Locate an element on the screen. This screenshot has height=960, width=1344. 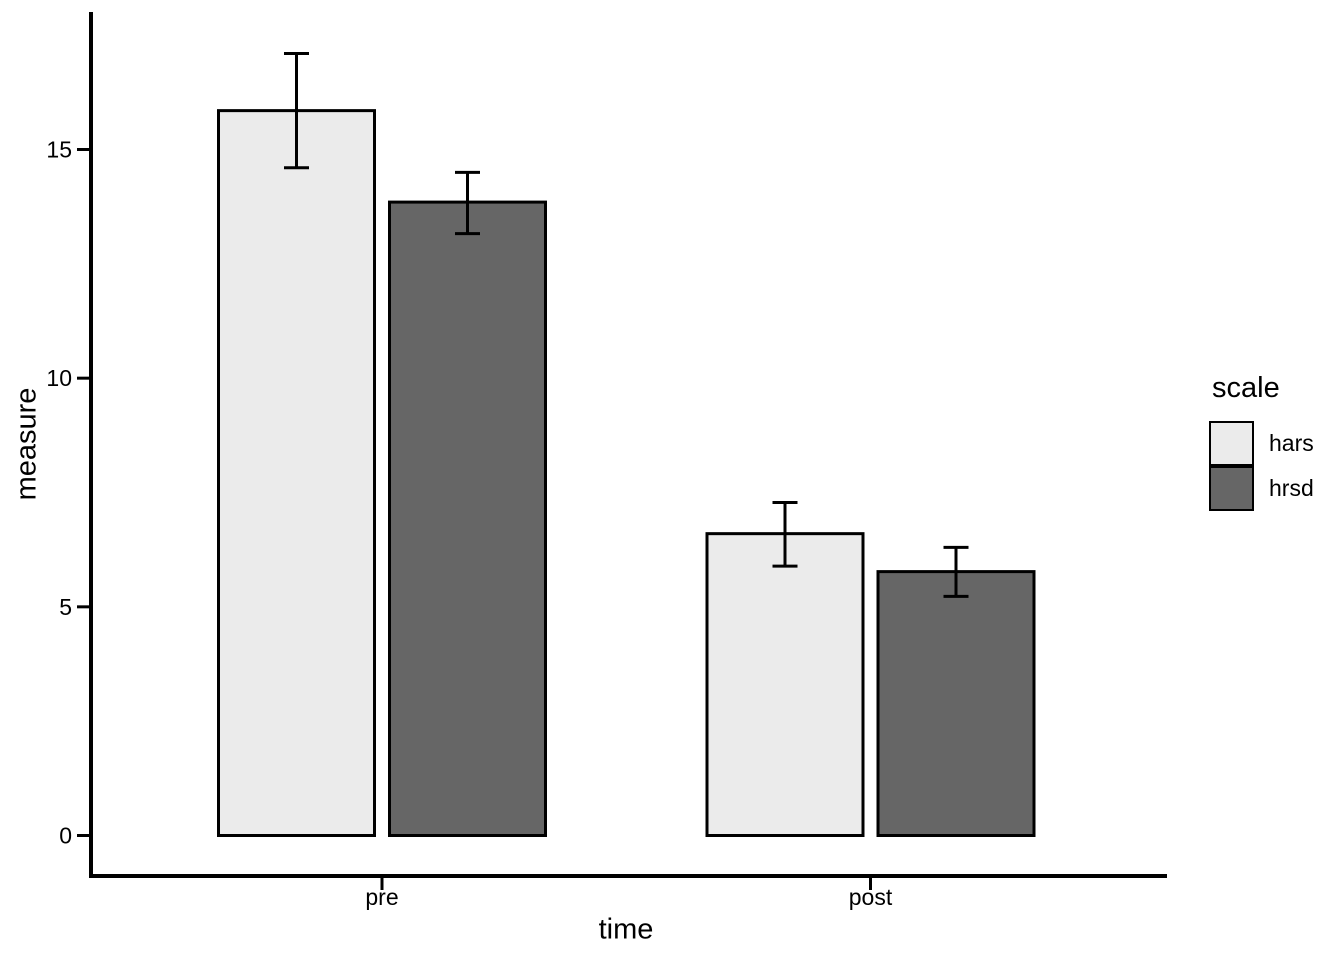
y-tick-label-0: 0 is located at coordinates (65, 836).